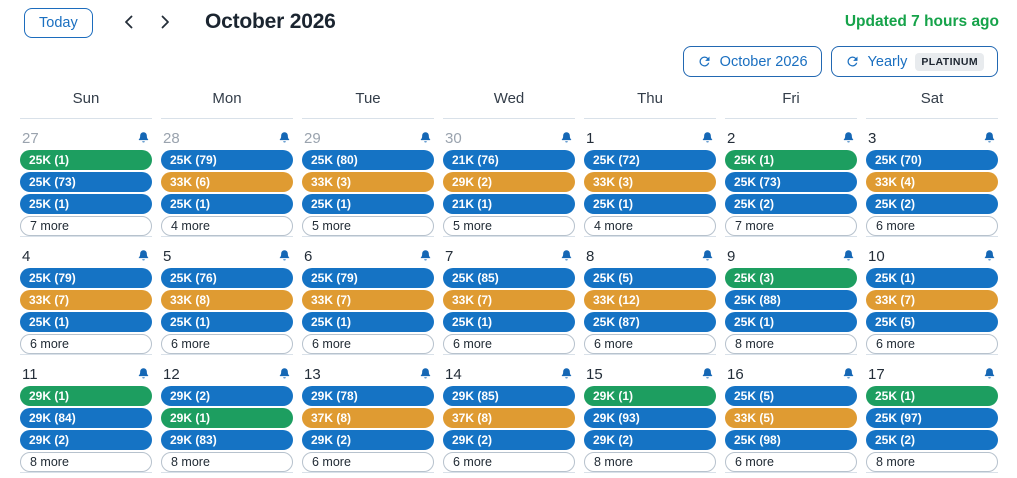 This screenshot has width=1017, height=478. I want to click on event-pill: 25K (76), so click(227, 278).